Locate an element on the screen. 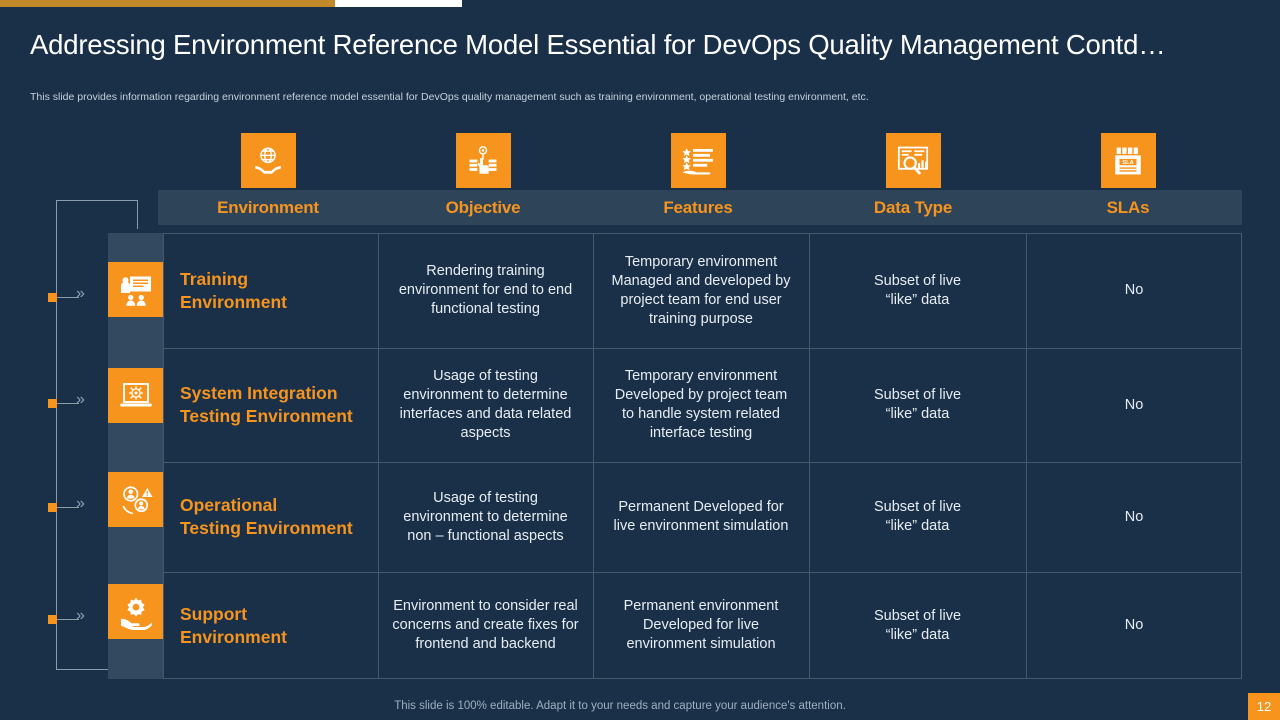 The image size is (1280, 720). column-header-data-type: Data Type is located at coordinates (913, 207).